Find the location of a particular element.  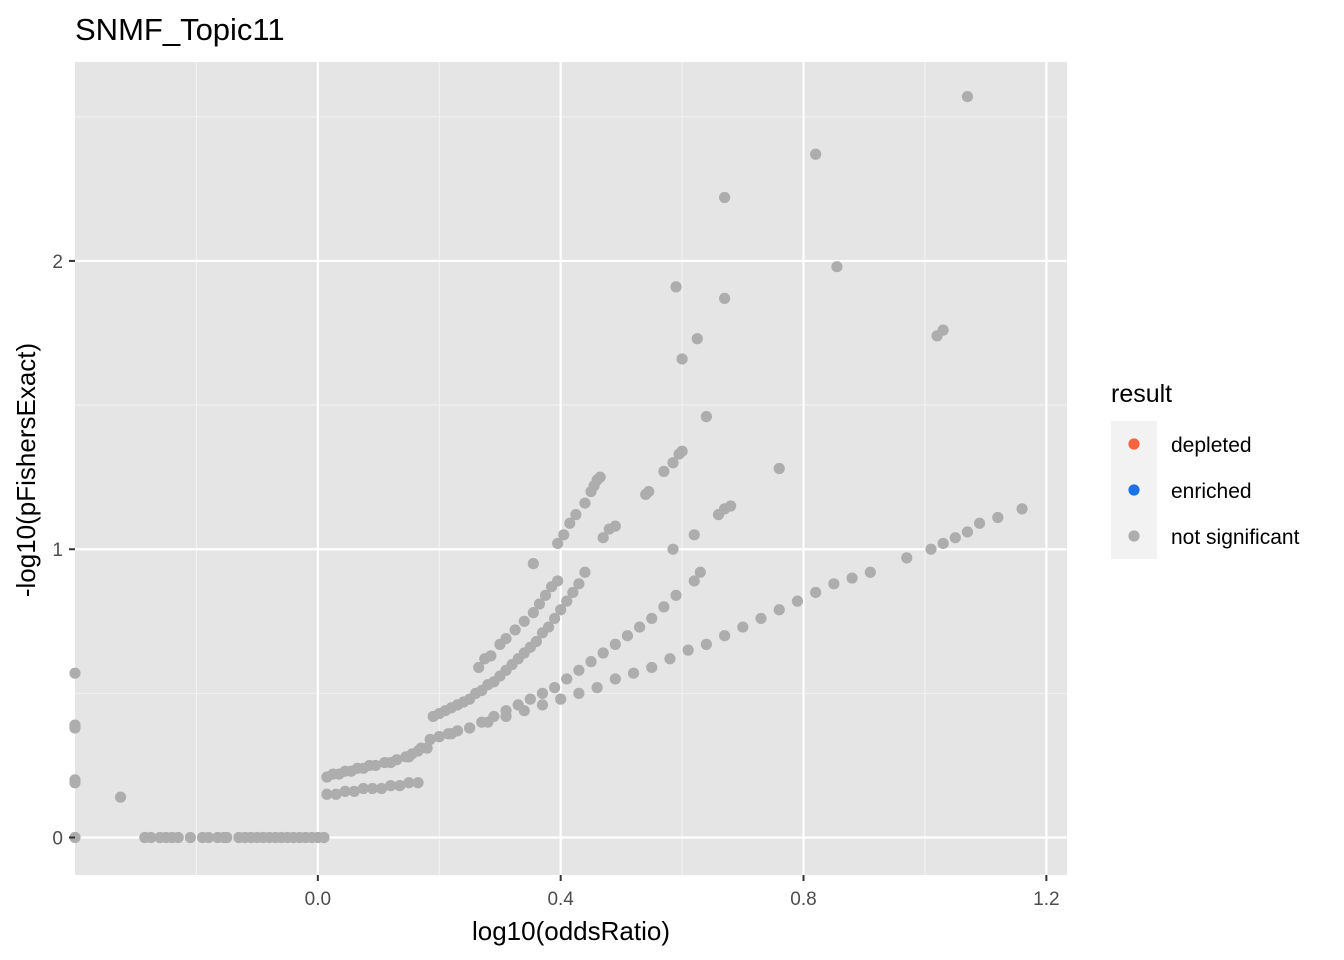

x-tick-label: 0.0 is located at coordinates (318, 899).